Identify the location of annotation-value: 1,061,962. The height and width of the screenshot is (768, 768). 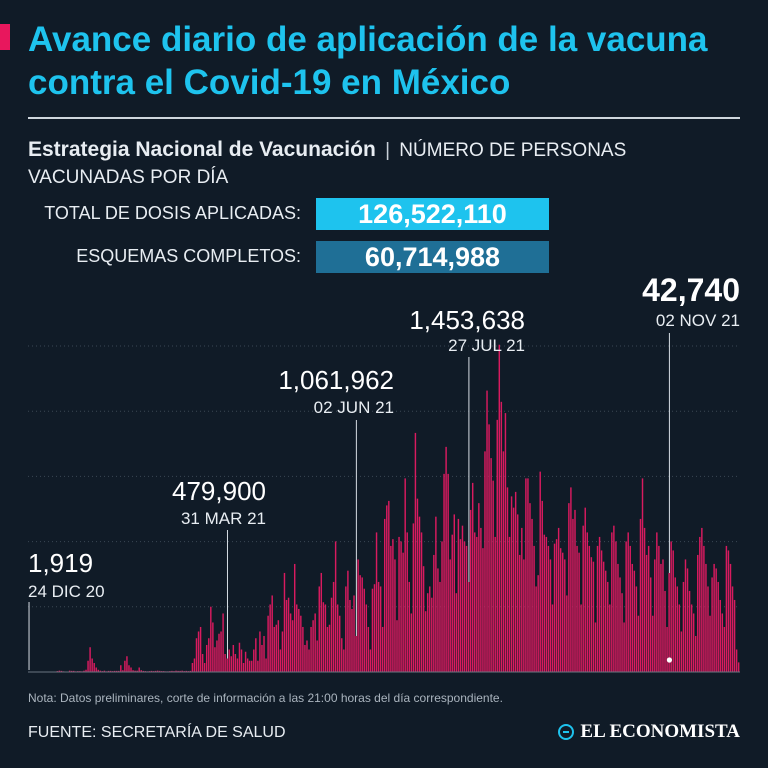
(336, 380).